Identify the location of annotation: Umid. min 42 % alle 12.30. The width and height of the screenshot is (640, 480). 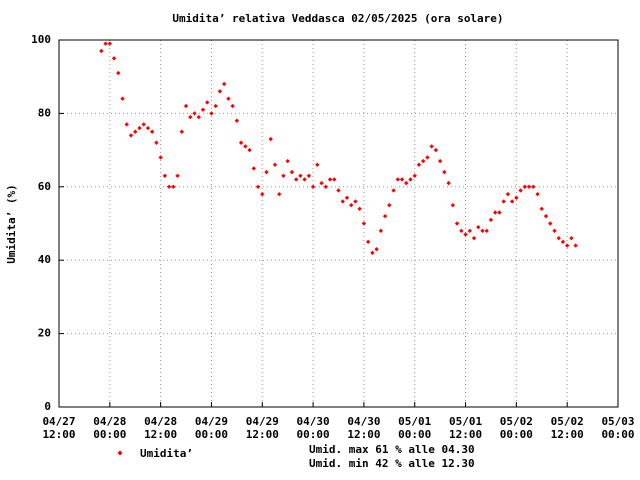
(392, 463).